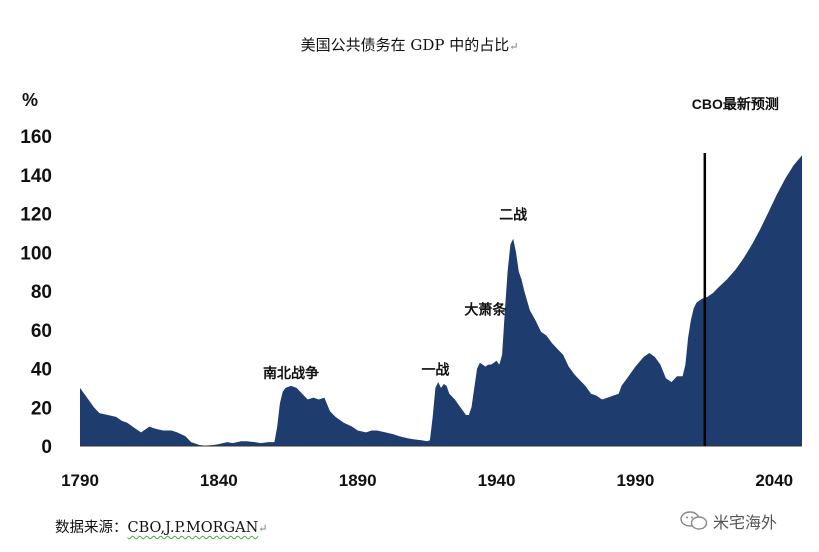 This screenshot has width=819, height=552. I want to click on chart-title: 美国公共债务在 GDP 中的占比↵, so click(409, 44).